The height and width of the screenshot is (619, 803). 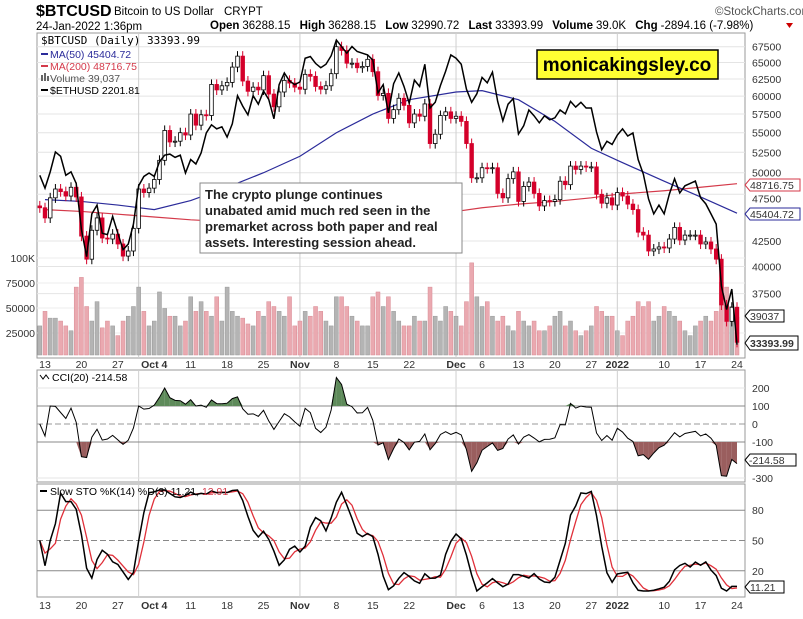 I want to click on date-tick-label: 18, so click(x=227, y=606).